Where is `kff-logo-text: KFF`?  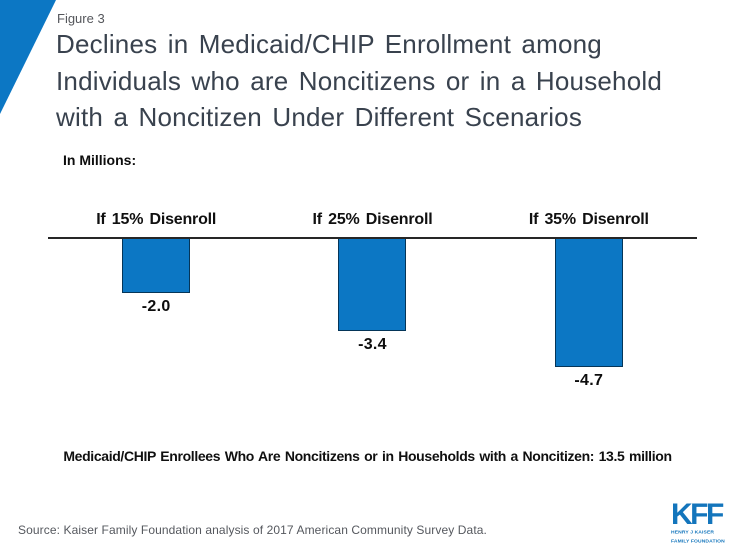 kff-logo-text: KFF is located at coordinates (697, 514).